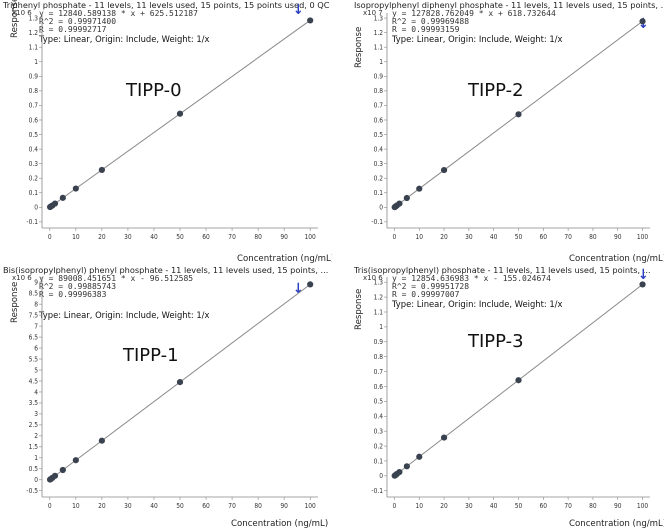 This screenshot has width=664, height=529. I want to click on r-value: R = 0.99993159, so click(426, 29).